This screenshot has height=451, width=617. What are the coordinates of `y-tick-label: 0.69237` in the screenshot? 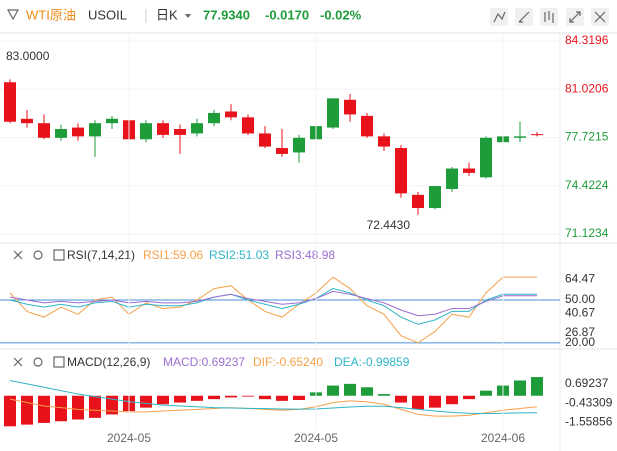 It's located at (587, 383).